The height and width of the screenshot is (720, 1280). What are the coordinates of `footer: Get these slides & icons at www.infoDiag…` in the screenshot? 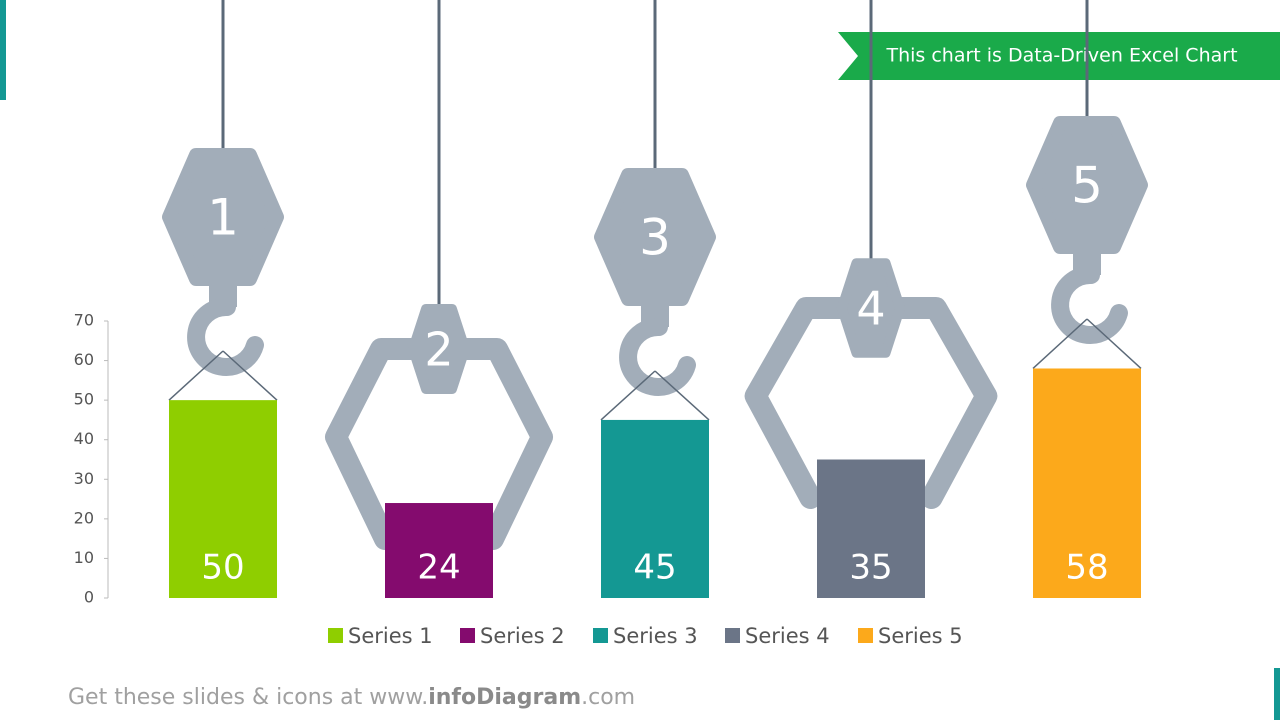 It's located at (351, 697).